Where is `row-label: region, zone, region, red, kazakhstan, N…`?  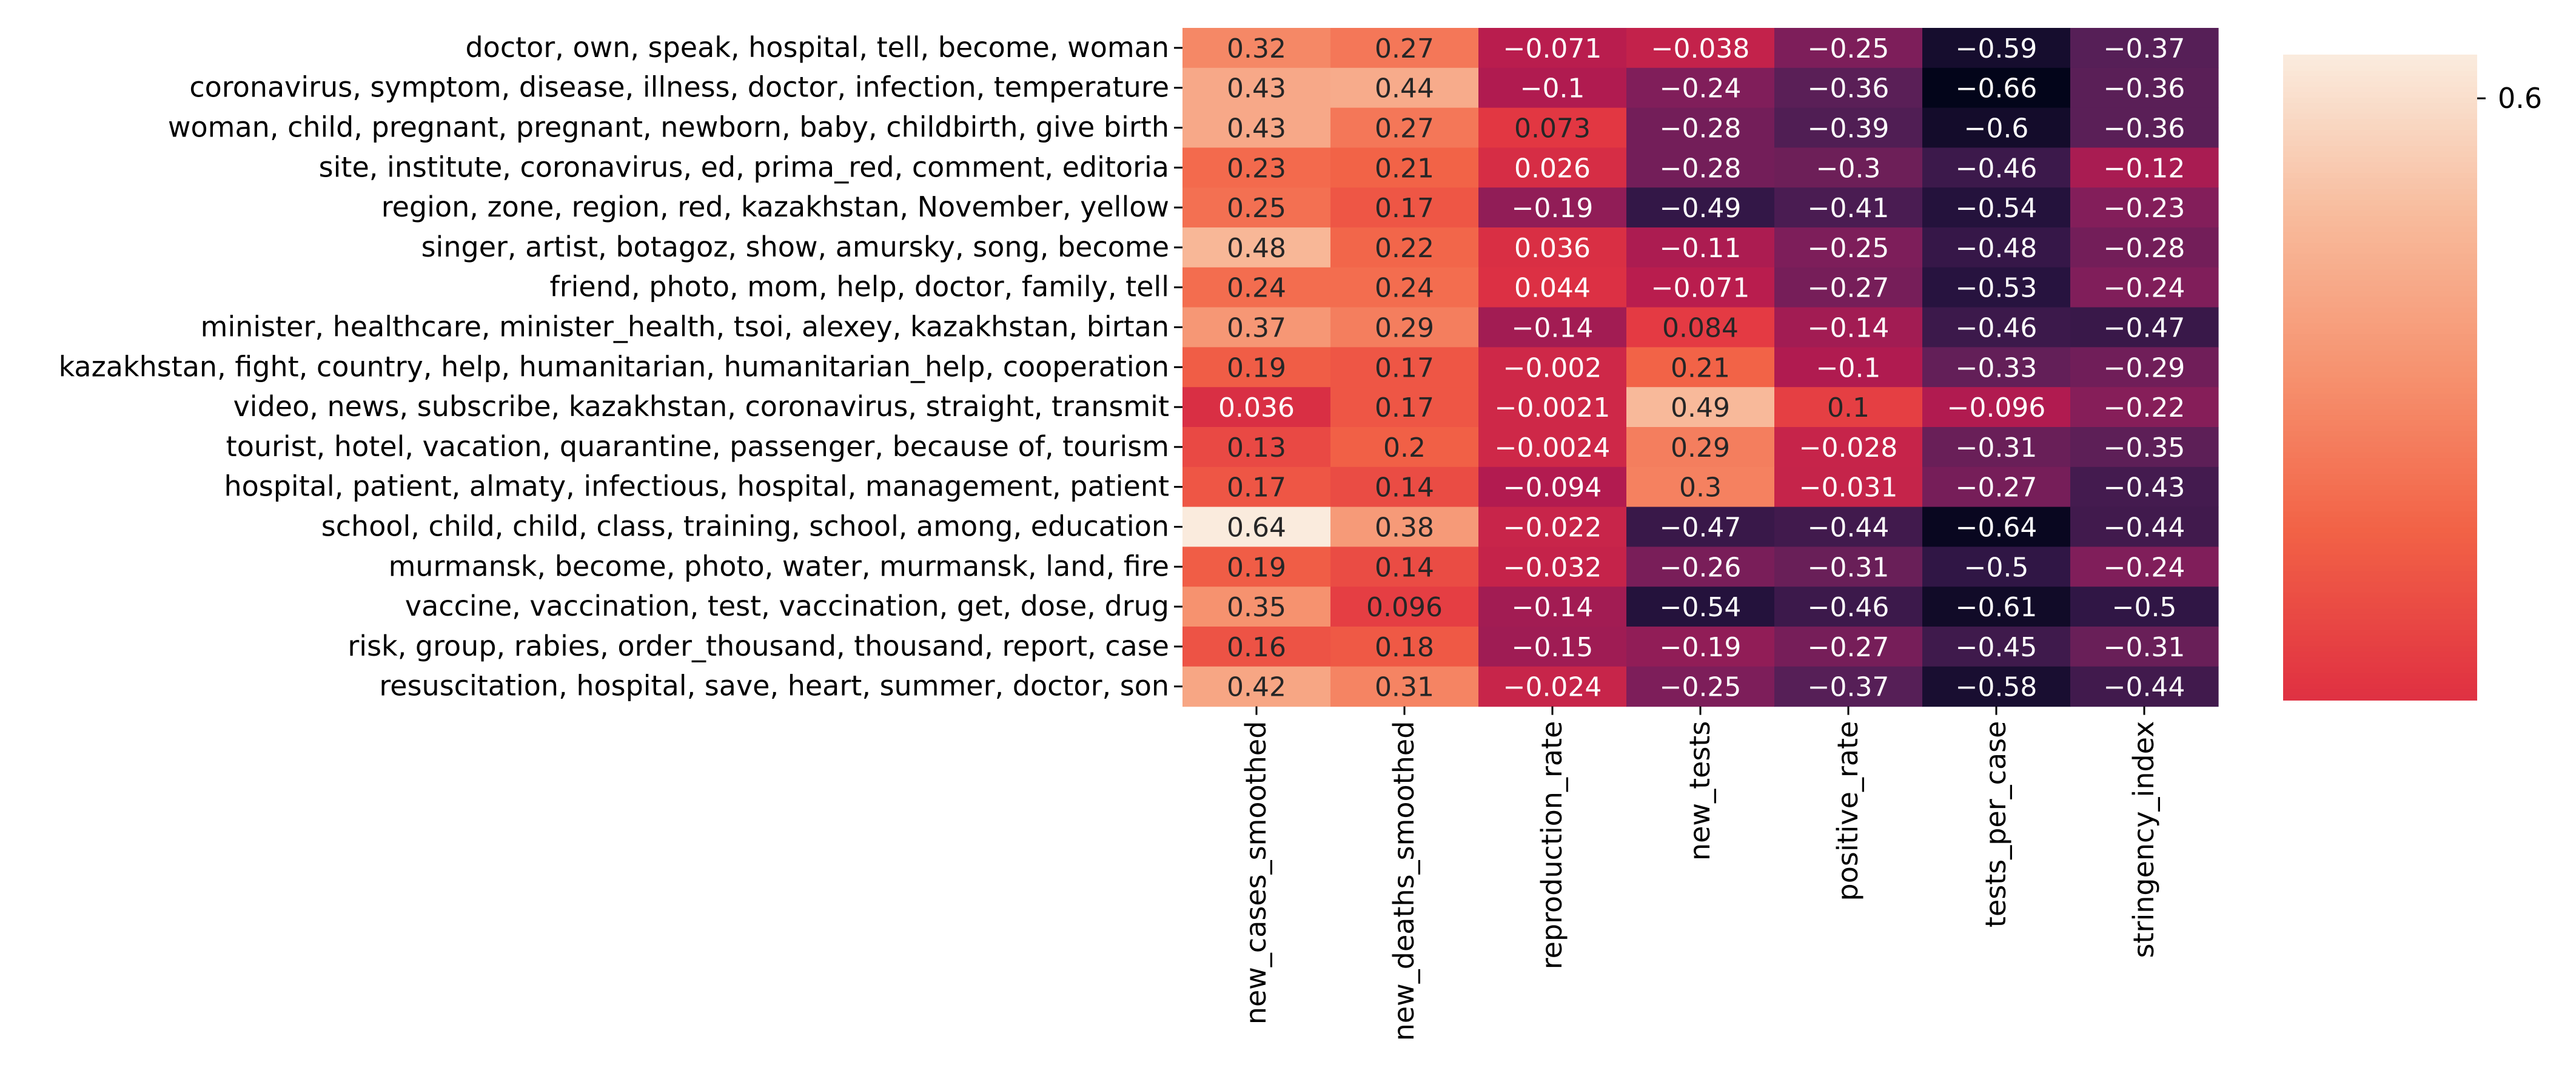 row-label: region, zone, region, red, kazakhstan, N… is located at coordinates (775, 206).